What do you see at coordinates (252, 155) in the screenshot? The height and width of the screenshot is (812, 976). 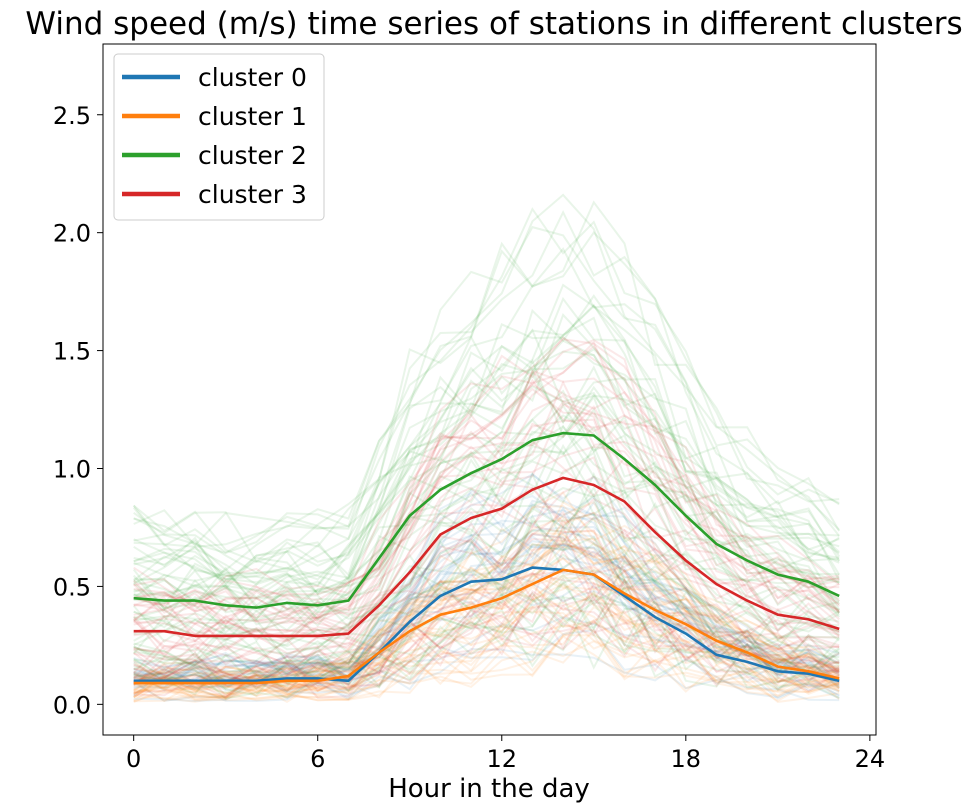 I see `legend-label-cluster-2: cluster 2` at bounding box center [252, 155].